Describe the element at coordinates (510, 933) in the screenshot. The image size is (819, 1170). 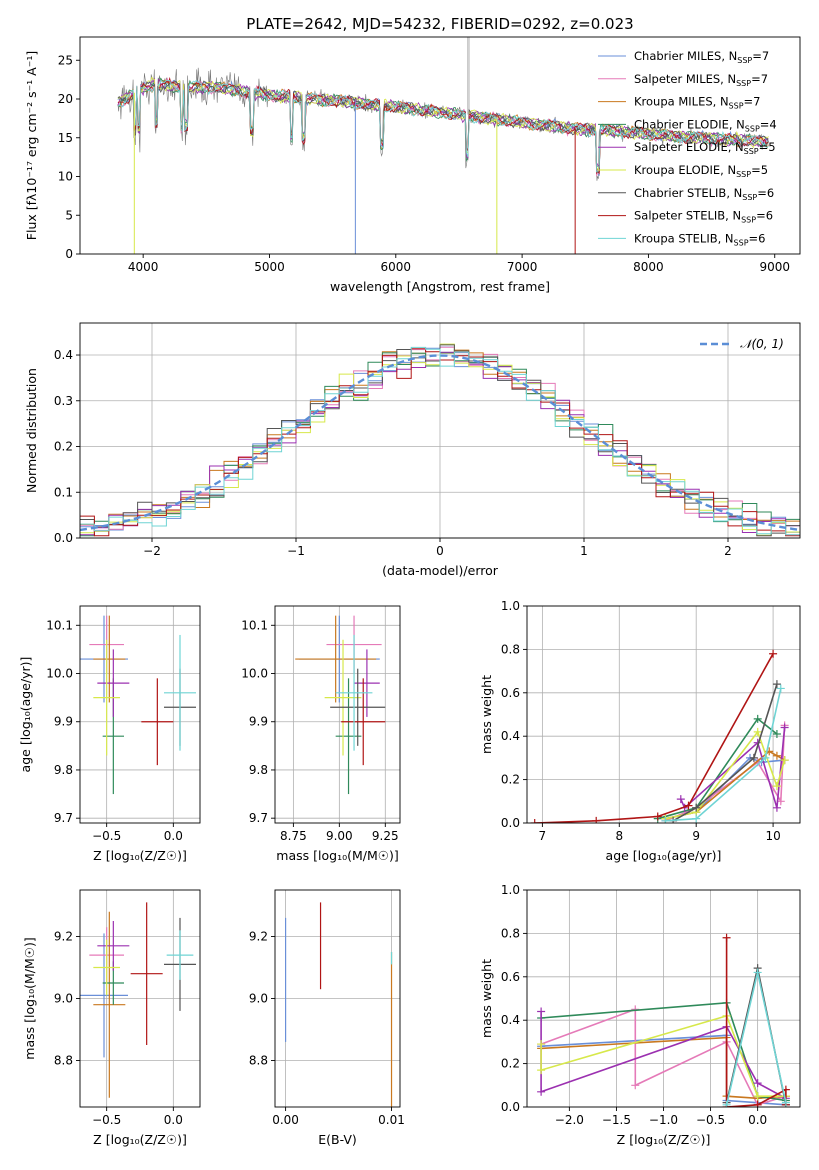
I see `y-tick-label: 0.8` at that location.